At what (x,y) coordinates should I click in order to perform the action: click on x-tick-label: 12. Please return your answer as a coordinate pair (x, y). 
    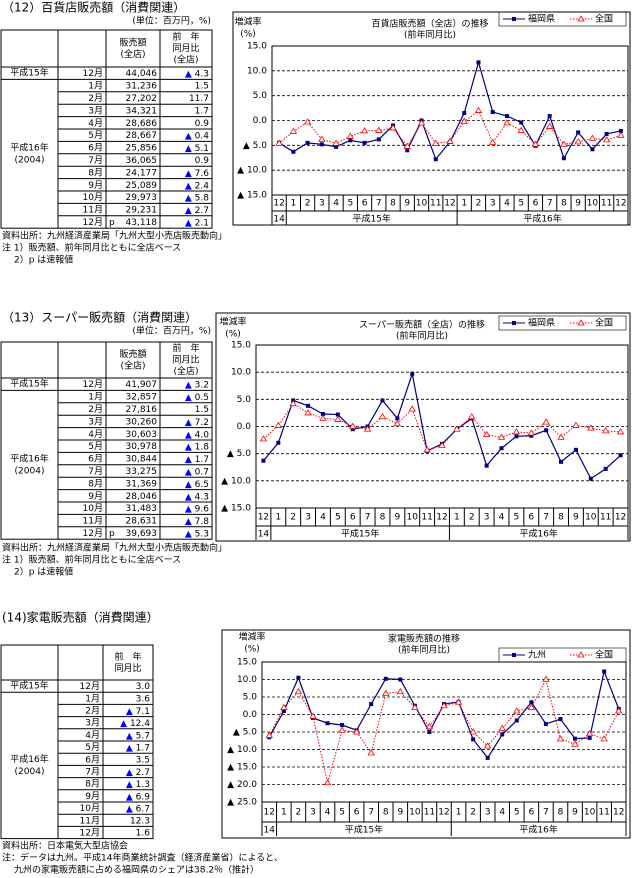
    Looking at the image, I should click on (441, 518).